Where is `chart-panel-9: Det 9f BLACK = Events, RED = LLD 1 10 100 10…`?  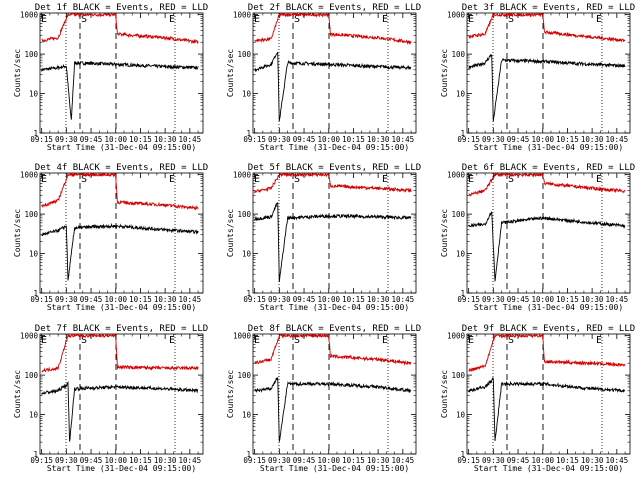
chart-panel-9: Det 9f BLACK = Events, RED = LLD 1 10 100 10… is located at coordinates (537, 398).